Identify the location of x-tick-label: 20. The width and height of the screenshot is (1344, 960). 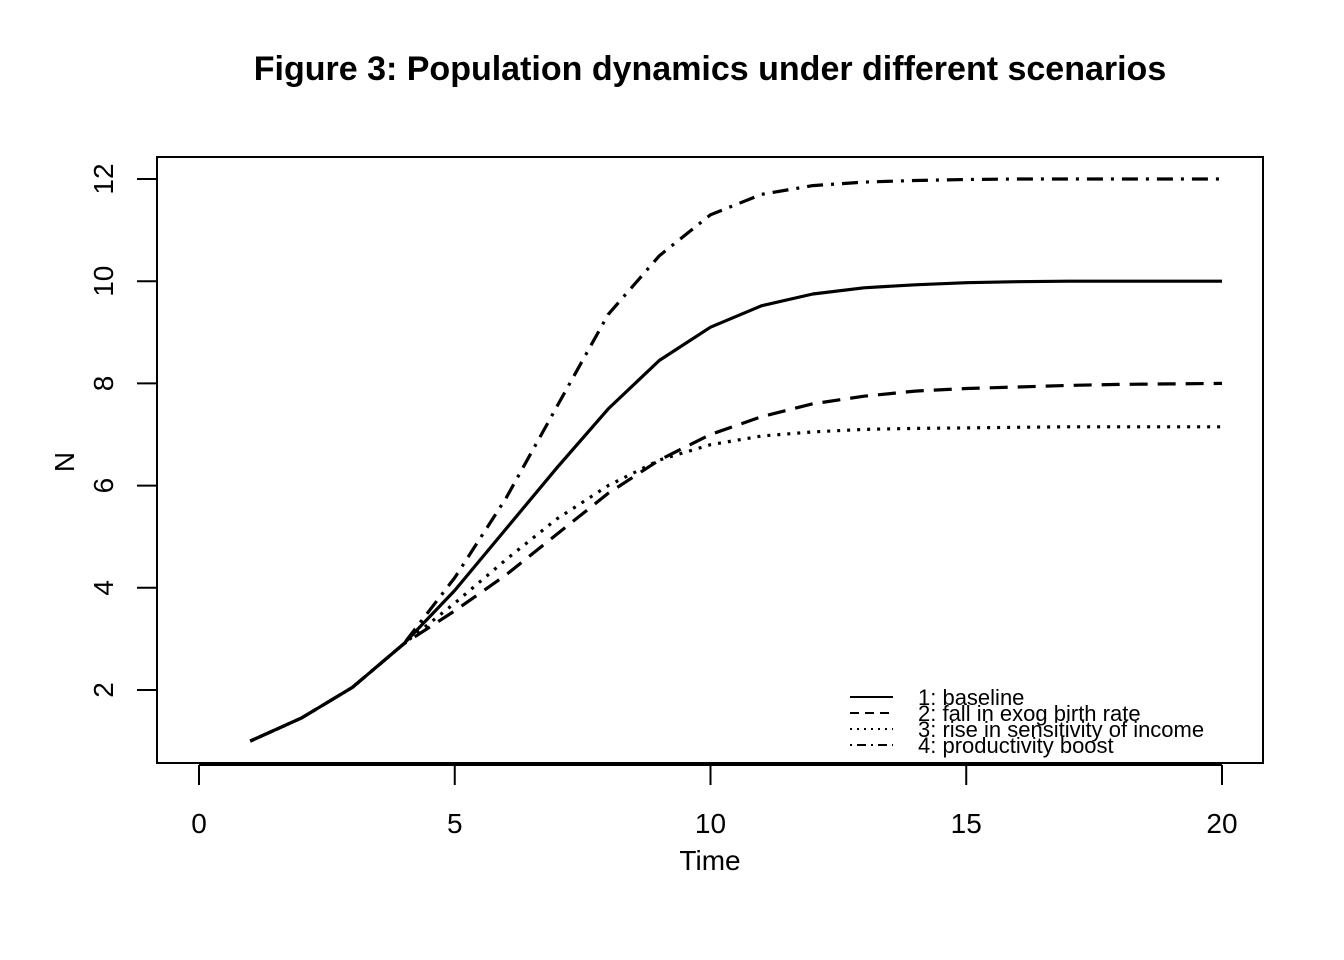
(1221, 823).